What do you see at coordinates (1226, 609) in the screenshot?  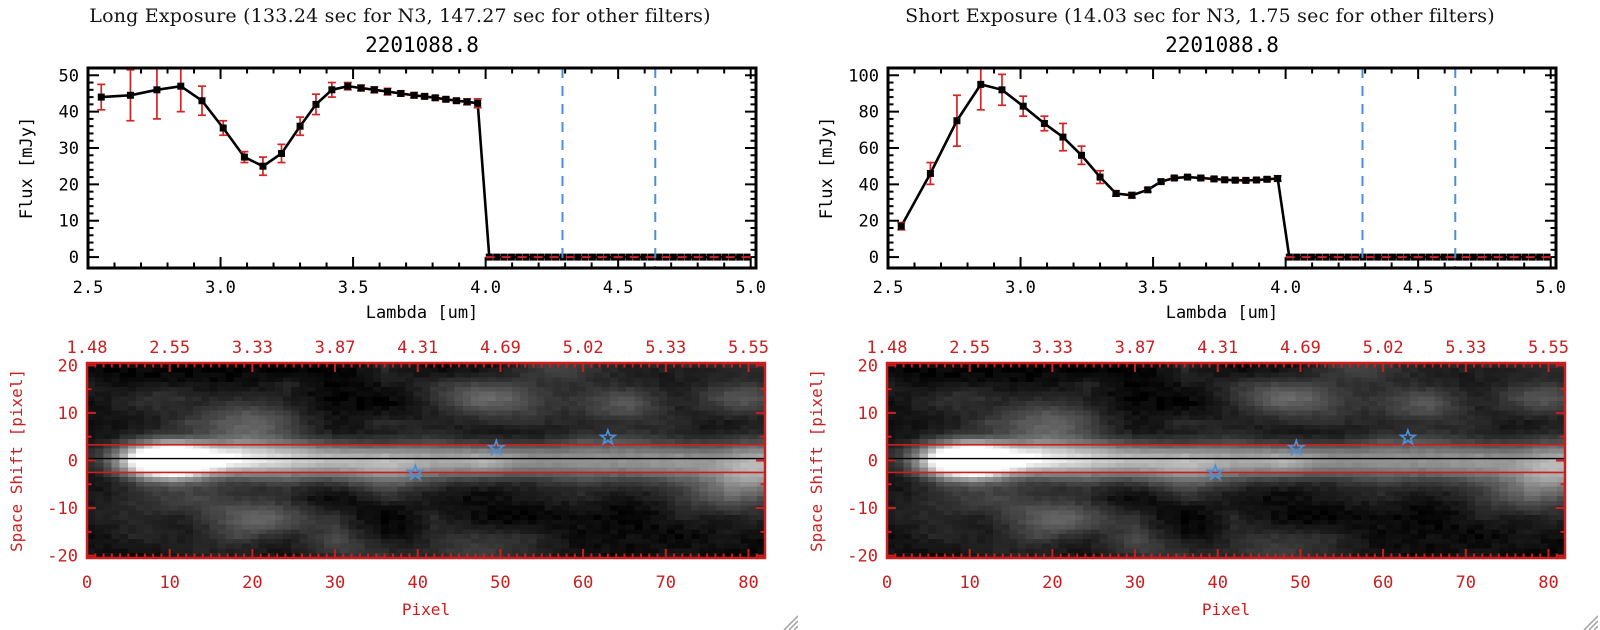 I see `svg-text: Pixel` at bounding box center [1226, 609].